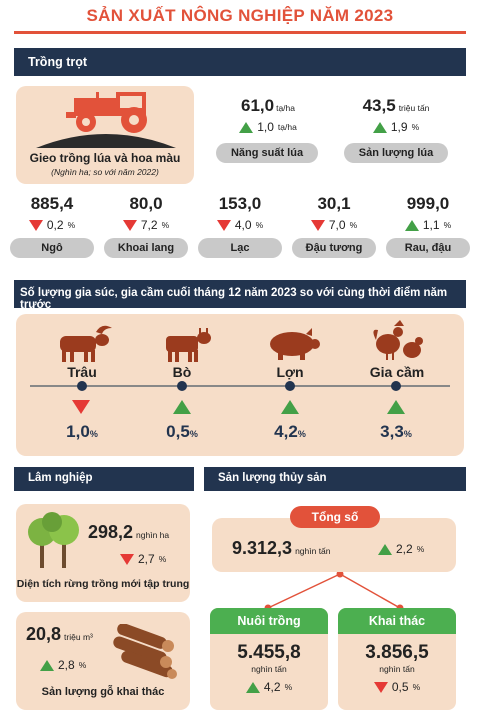 This screenshot has height=725, width=480. What do you see at coordinates (182, 372) in the screenshot?
I see `livestock-label: Bò` at bounding box center [182, 372].